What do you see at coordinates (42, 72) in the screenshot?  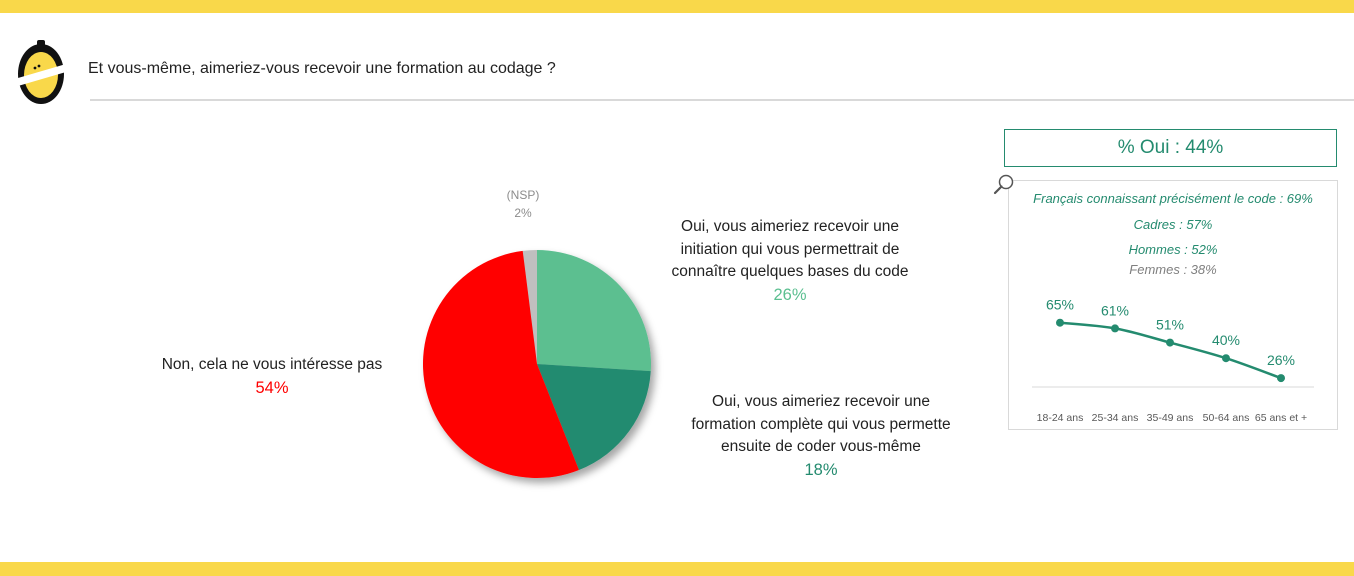 I see `brand-logo` at bounding box center [42, 72].